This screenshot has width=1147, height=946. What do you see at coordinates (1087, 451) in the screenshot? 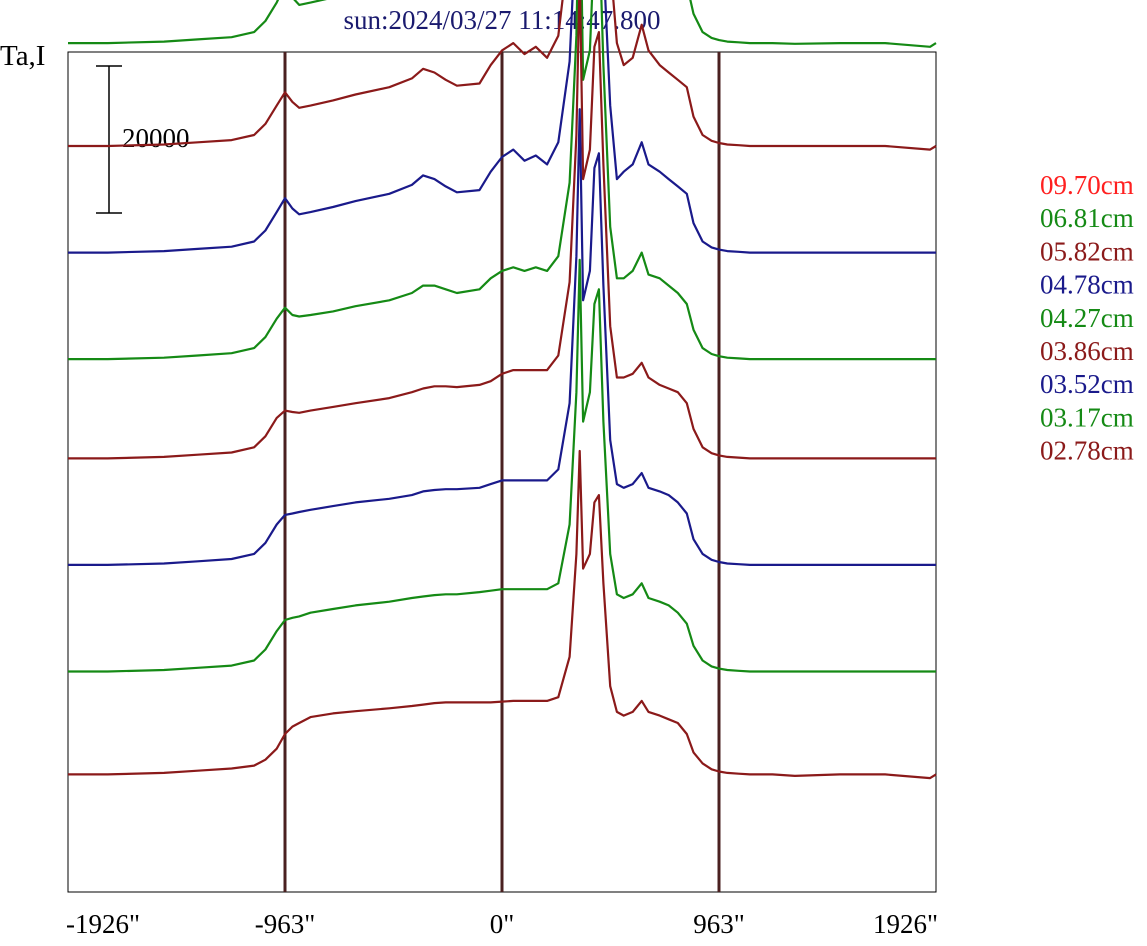
I see `legend-entry: 02.78cm` at bounding box center [1087, 451].